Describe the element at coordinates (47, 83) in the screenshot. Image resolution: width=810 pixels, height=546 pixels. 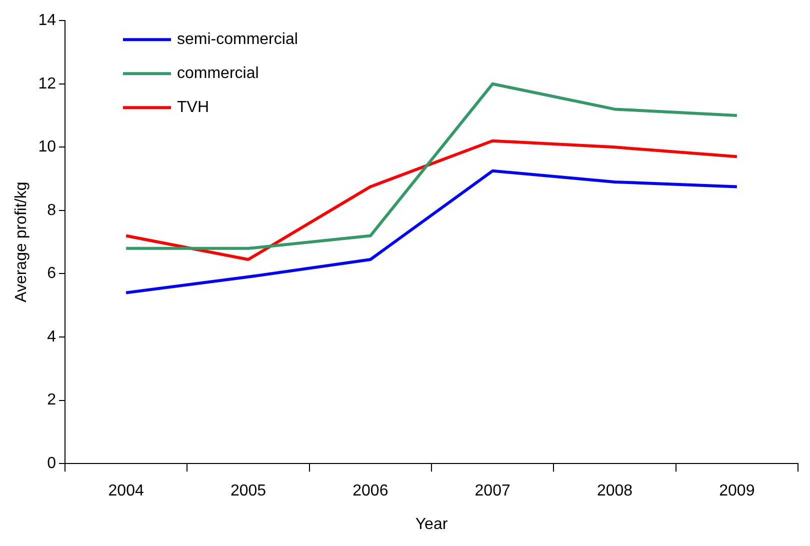
I see `y-tick-label: 12` at that location.